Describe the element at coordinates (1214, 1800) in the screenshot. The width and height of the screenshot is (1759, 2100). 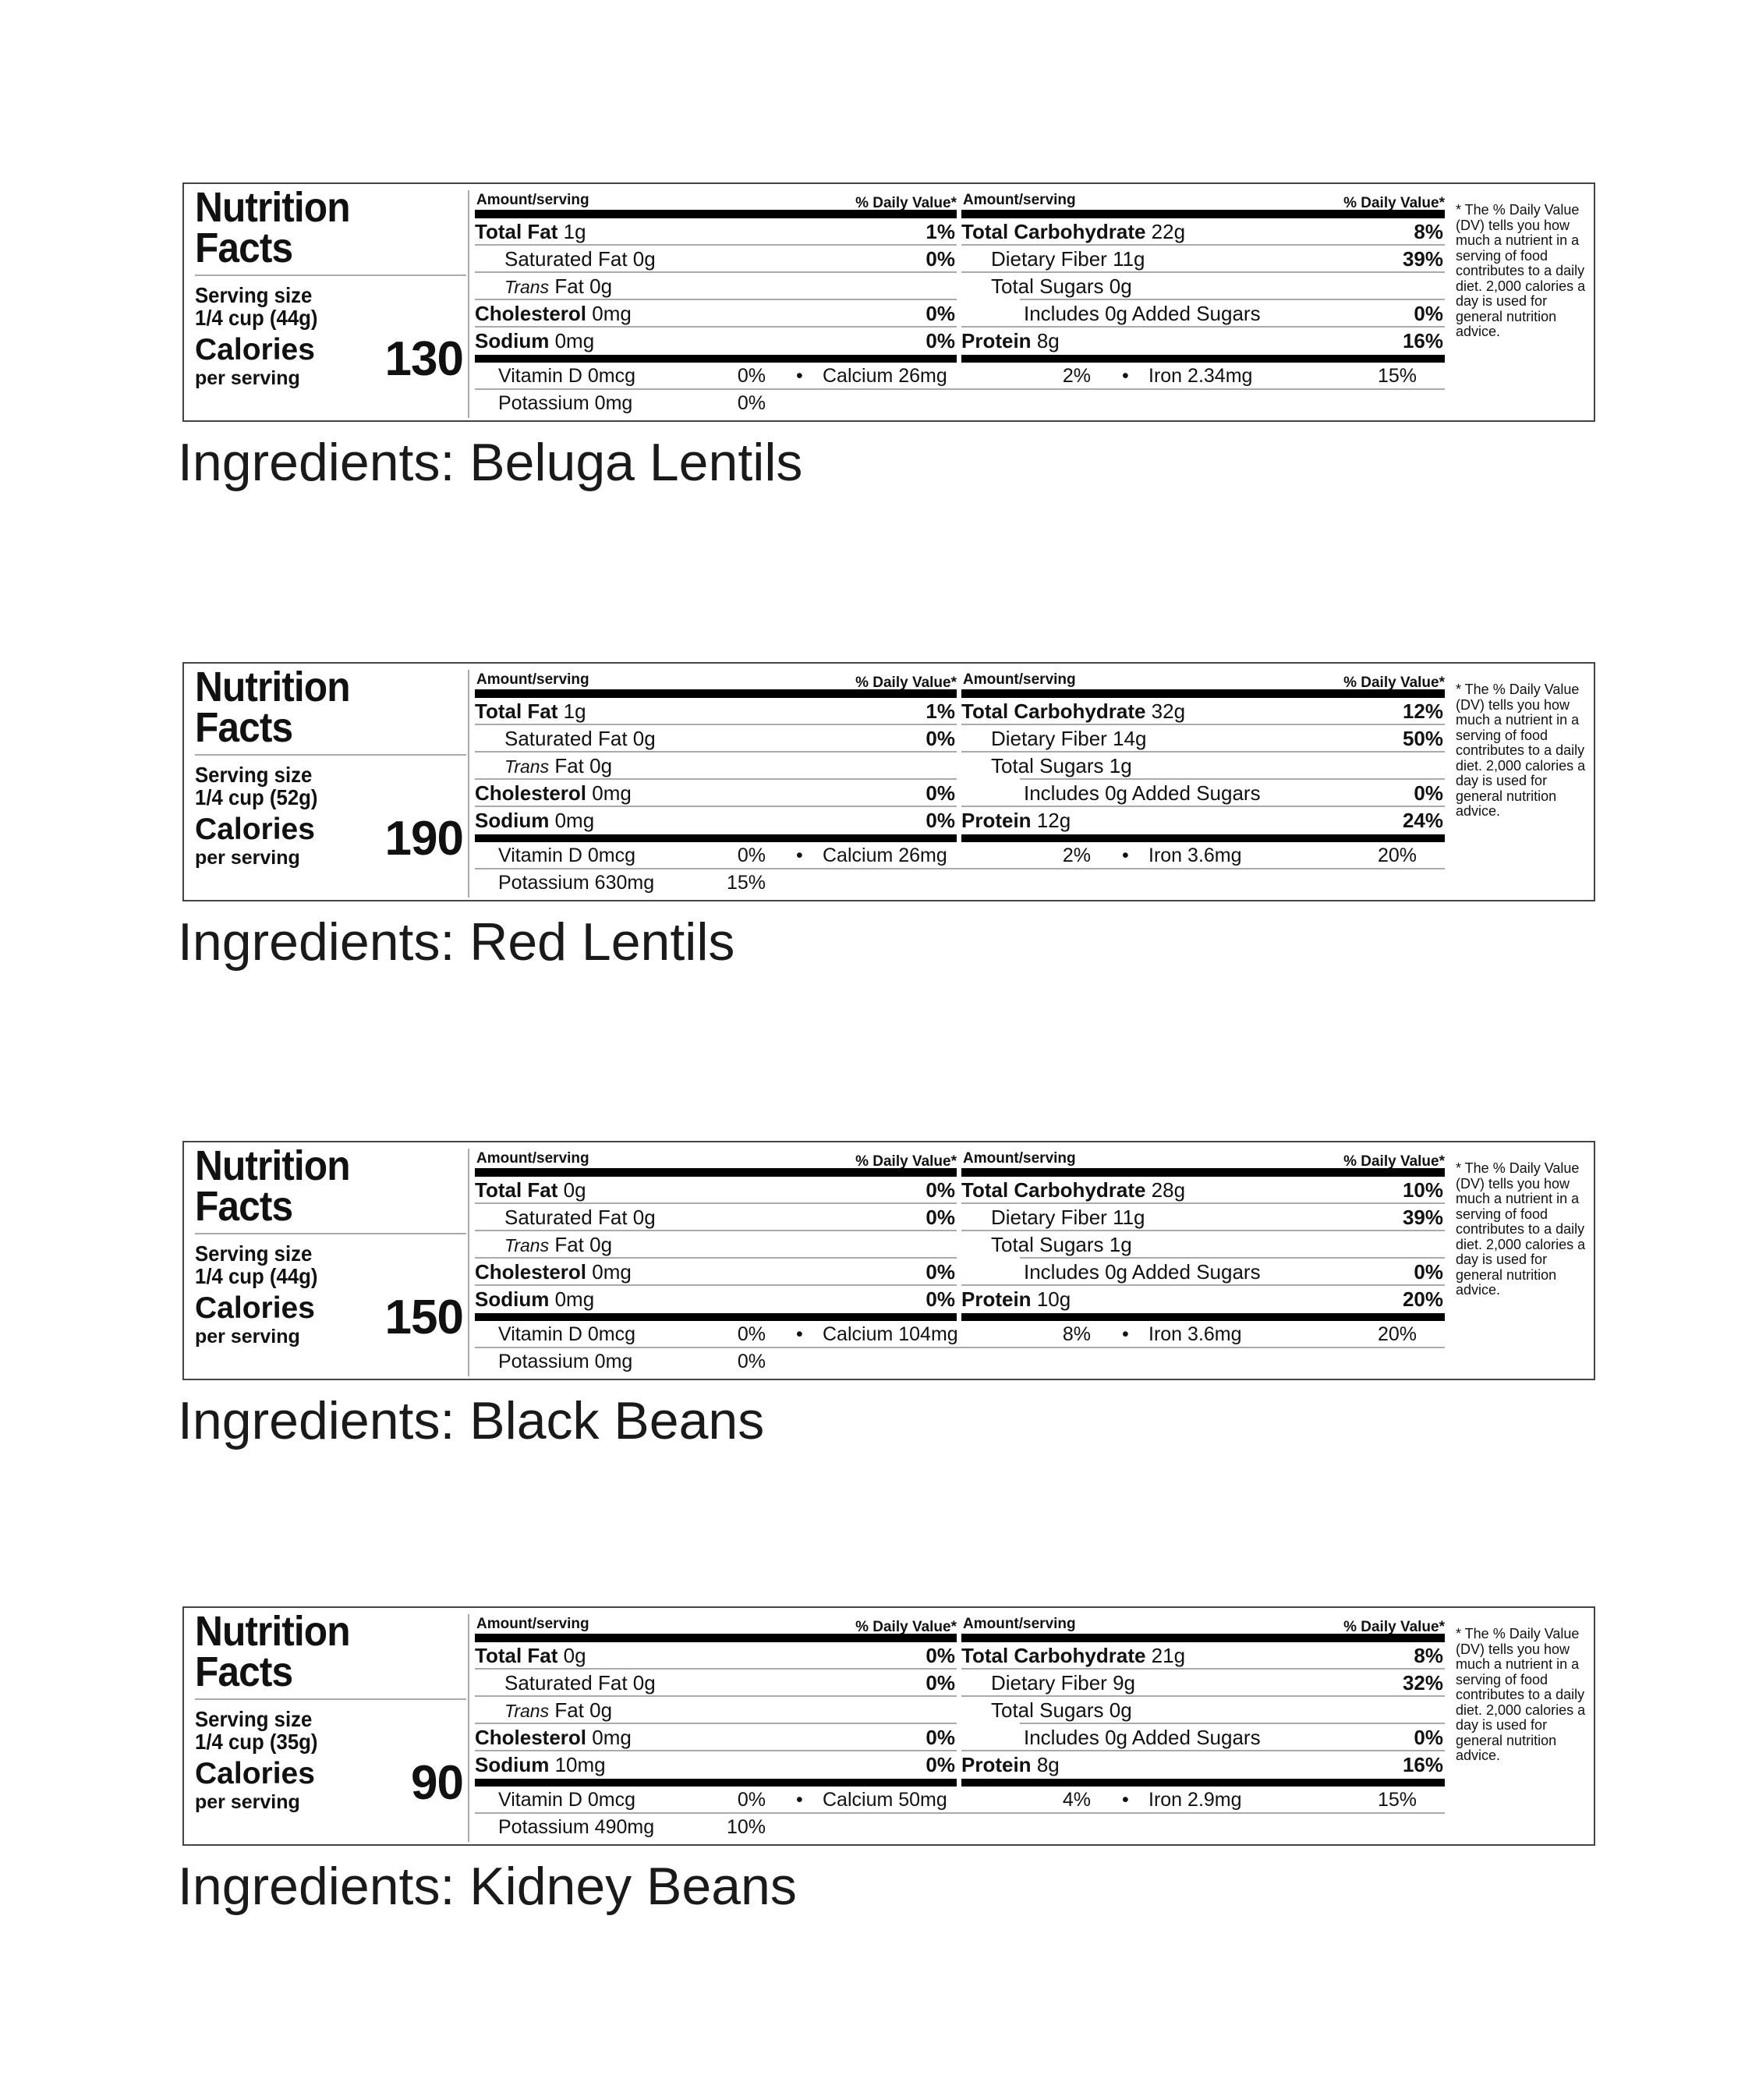
I see `iron-value: 2.9mg` at that location.